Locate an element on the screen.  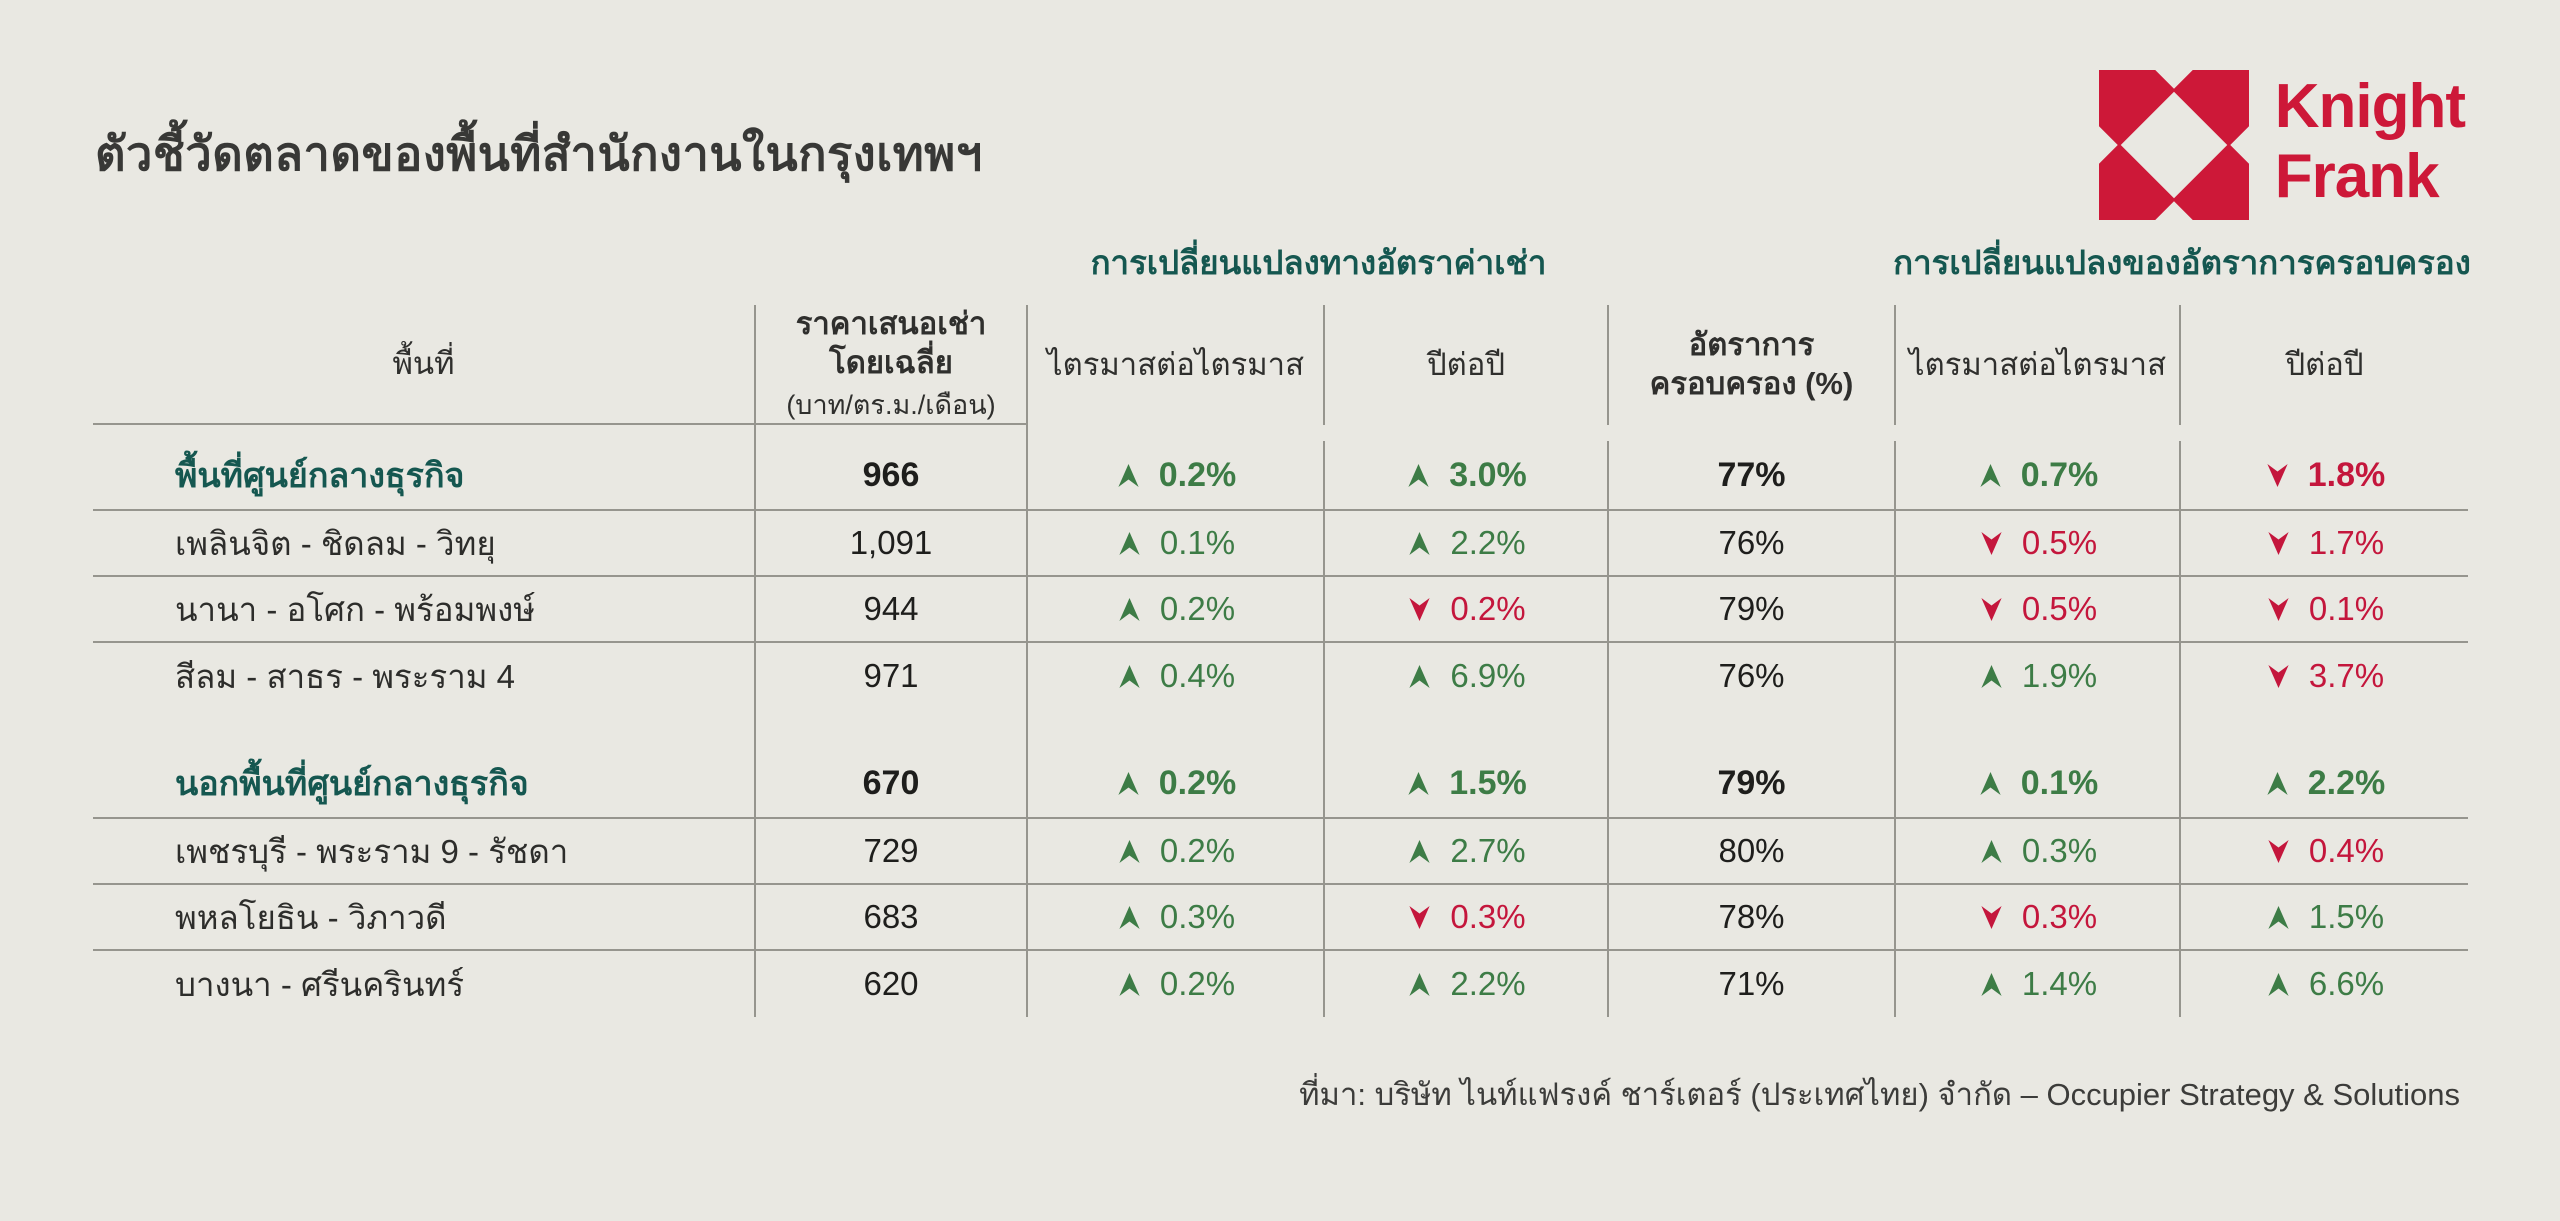
area-label: นอกพื้นที่ศูนย์กลางธุรกิจ is located at coordinates (352, 784).